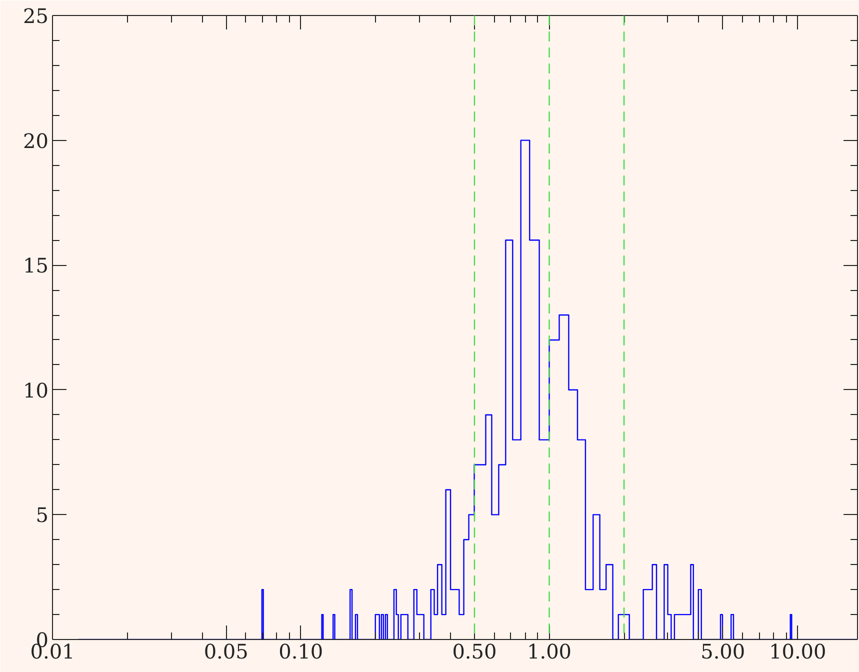 The width and height of the screenshot is (859, 672). What do you see at coordinates (723, 652) in the screenshot?
I see `x-tick-label: 5.00` at bounding box center [723, 652].